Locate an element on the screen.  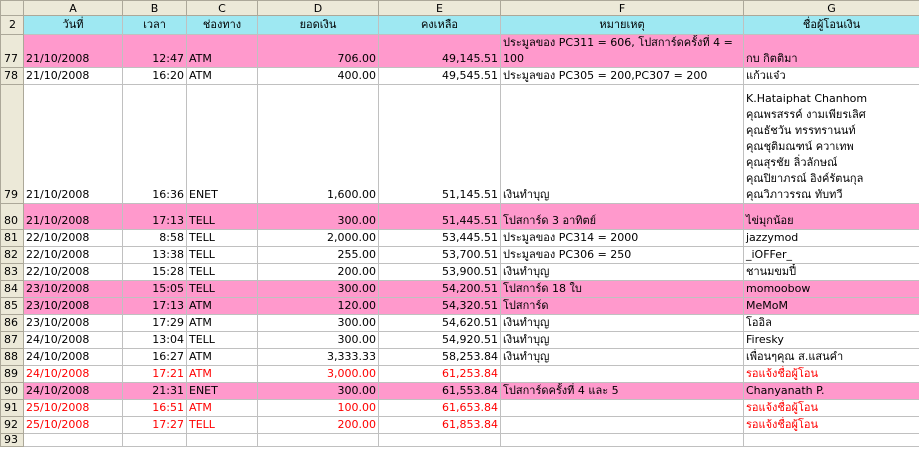
amount-cell: 3,333.33 is located at coordinates (318, 357).